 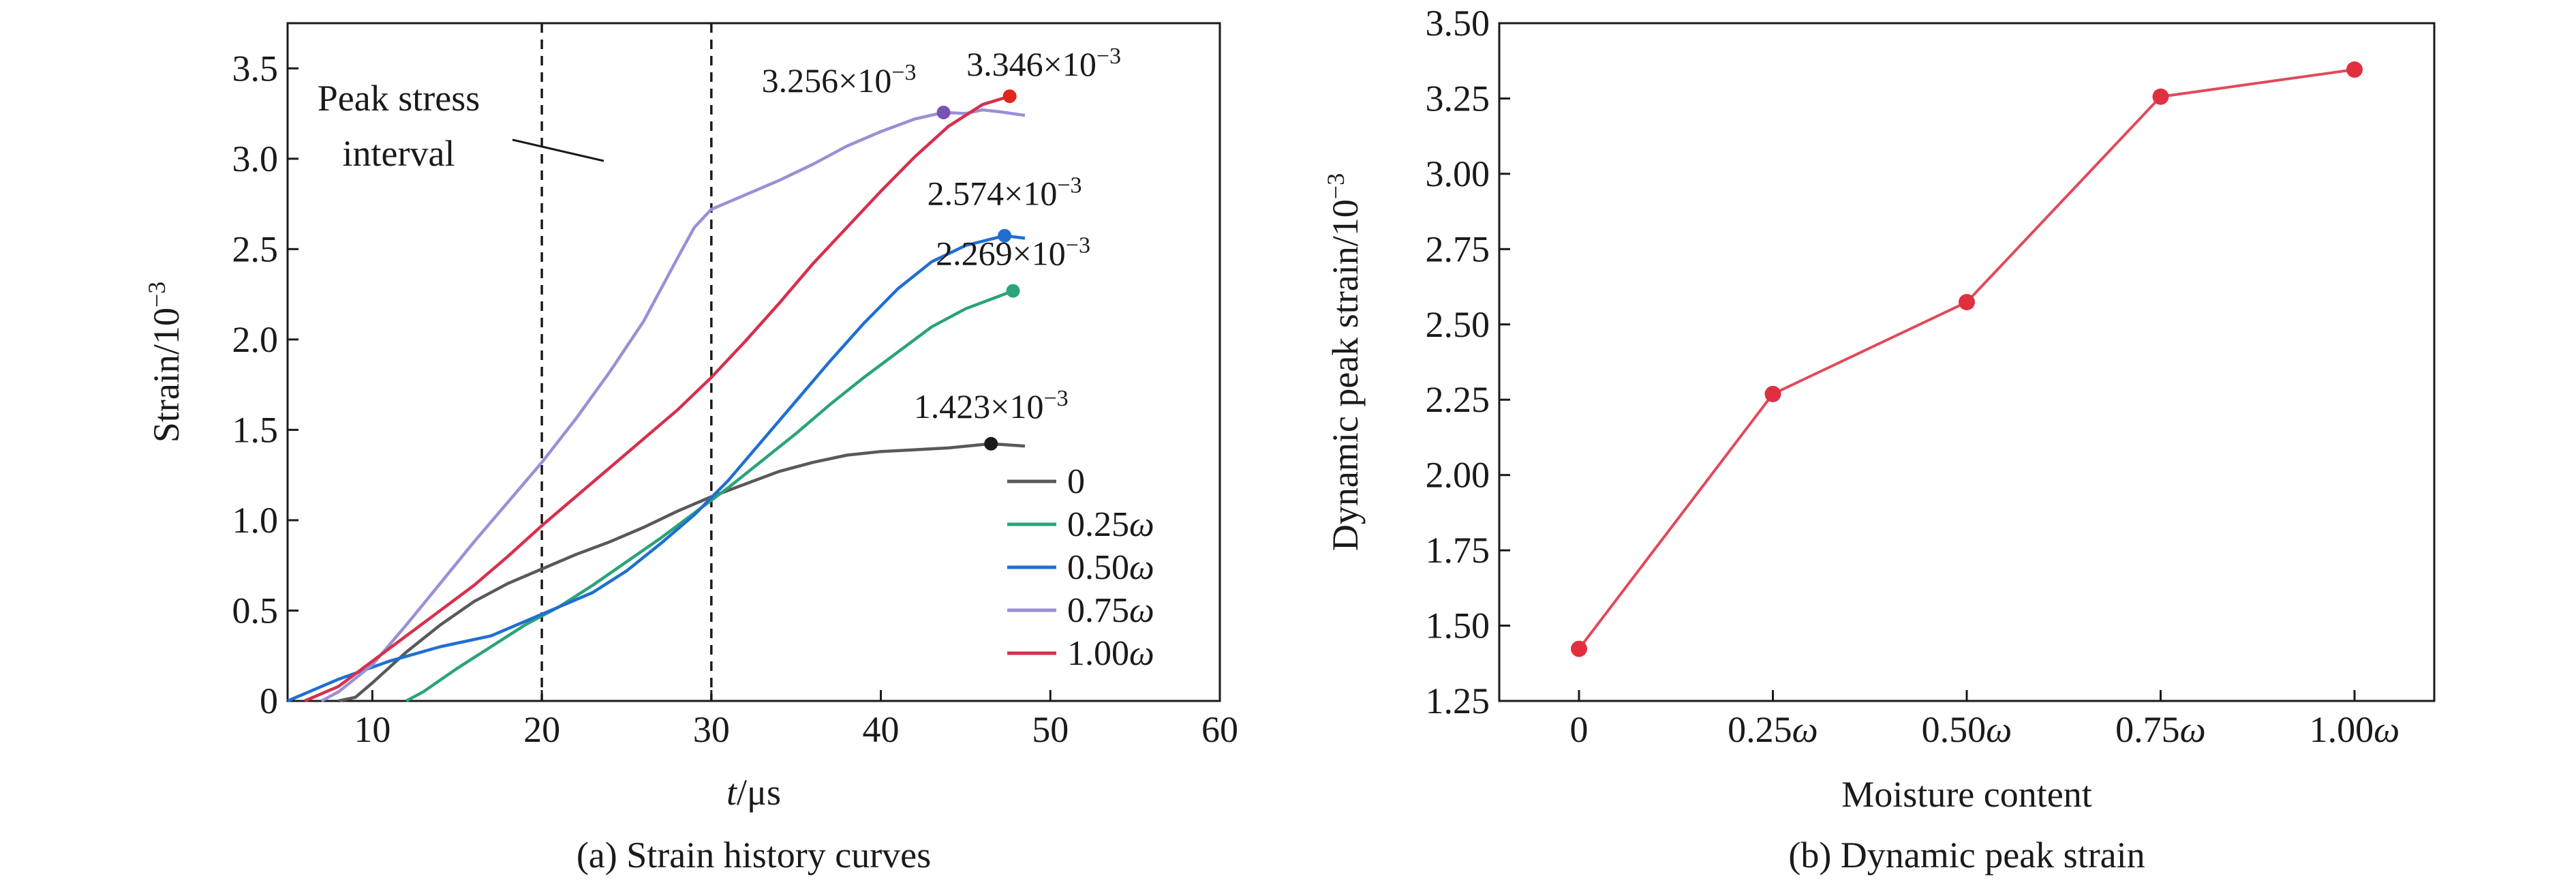 What do you see at coordinates (255, 68) in the screenshot?
I see `y-tick-label: 3.5` at bounding box center [255, 68].